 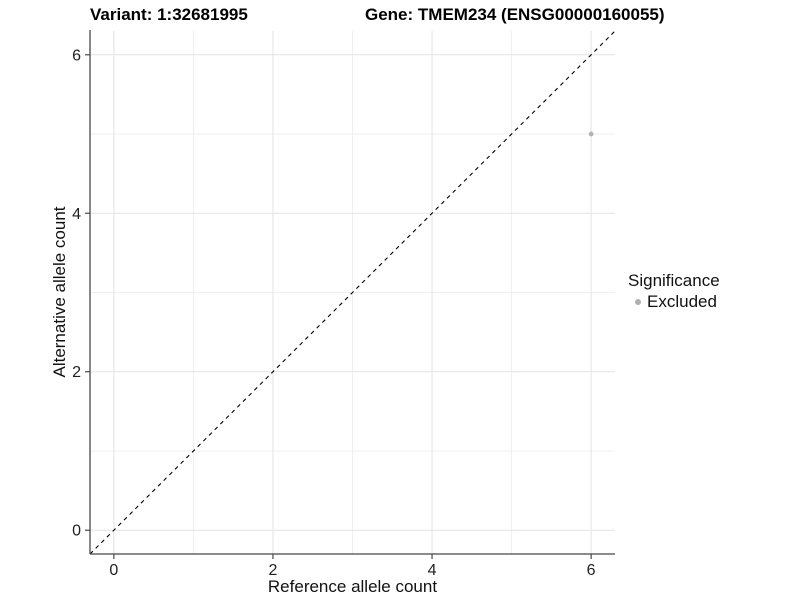 I want to click on legend-entry-excluded: Excluded, so click(x=674, y=301).